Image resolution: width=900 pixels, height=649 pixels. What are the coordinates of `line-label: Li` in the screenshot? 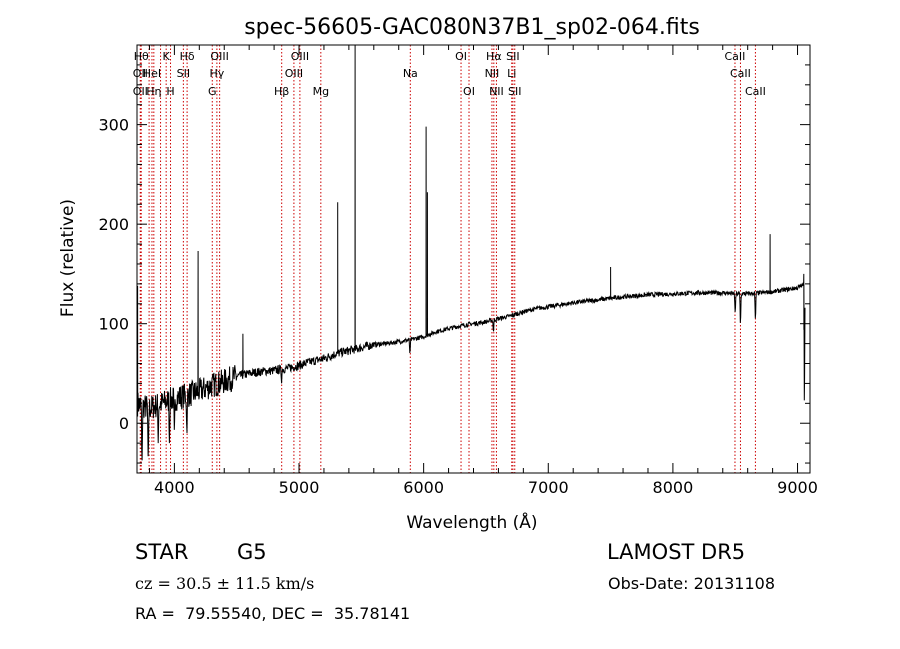 It's located at (511, 73).